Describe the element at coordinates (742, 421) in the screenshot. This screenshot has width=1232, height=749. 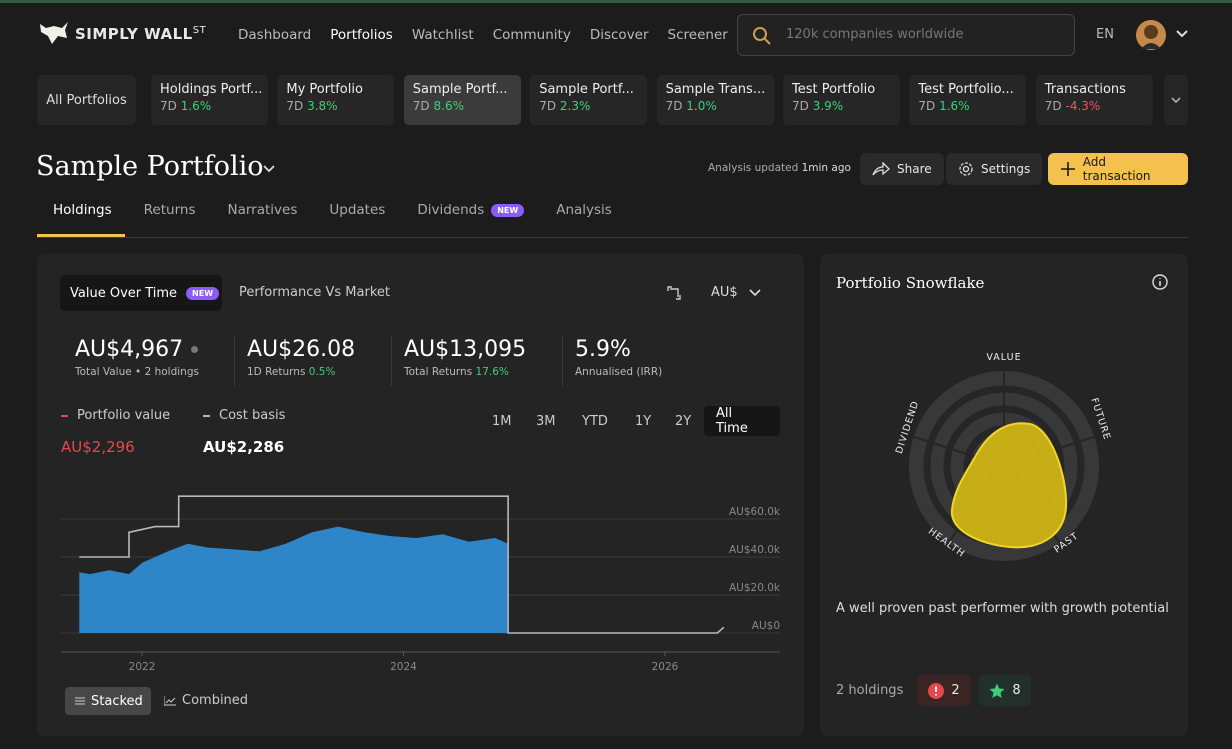
I see `range-button: All Time` at that location.